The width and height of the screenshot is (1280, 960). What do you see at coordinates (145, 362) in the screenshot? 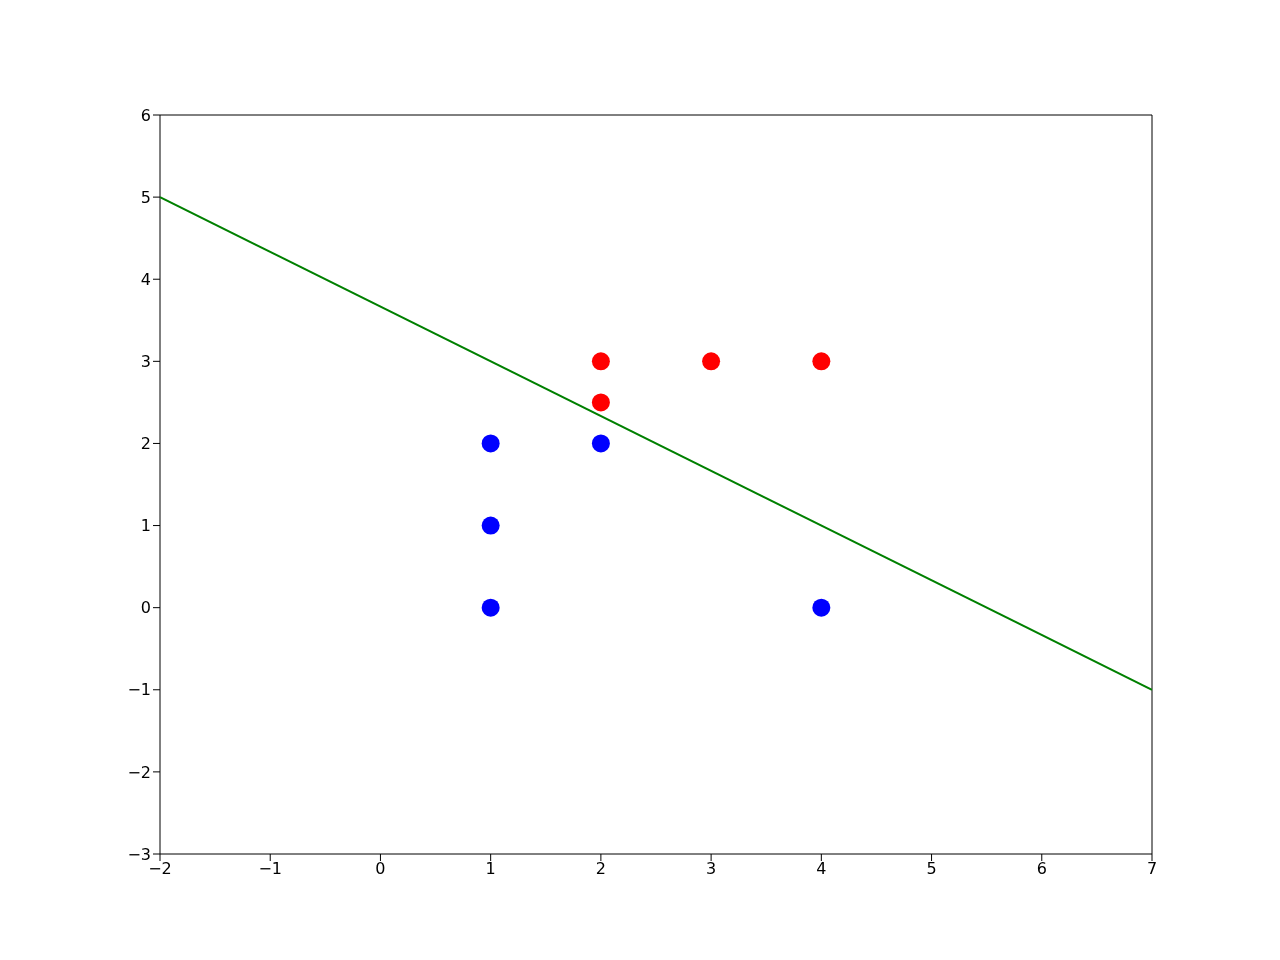
I see `y-tick-label: 3` at bounding box center [145, 362].